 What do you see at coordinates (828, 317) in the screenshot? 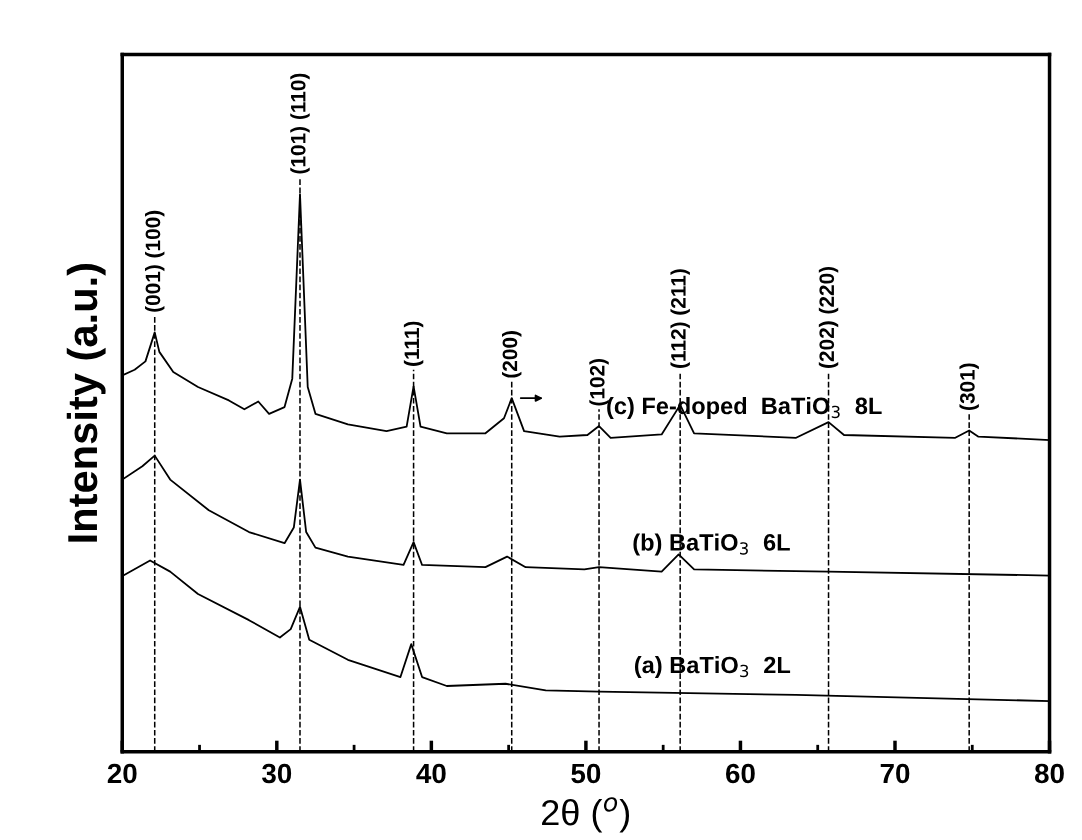
I see `annotation: (202) (220)` at bounding box center [828, 317].